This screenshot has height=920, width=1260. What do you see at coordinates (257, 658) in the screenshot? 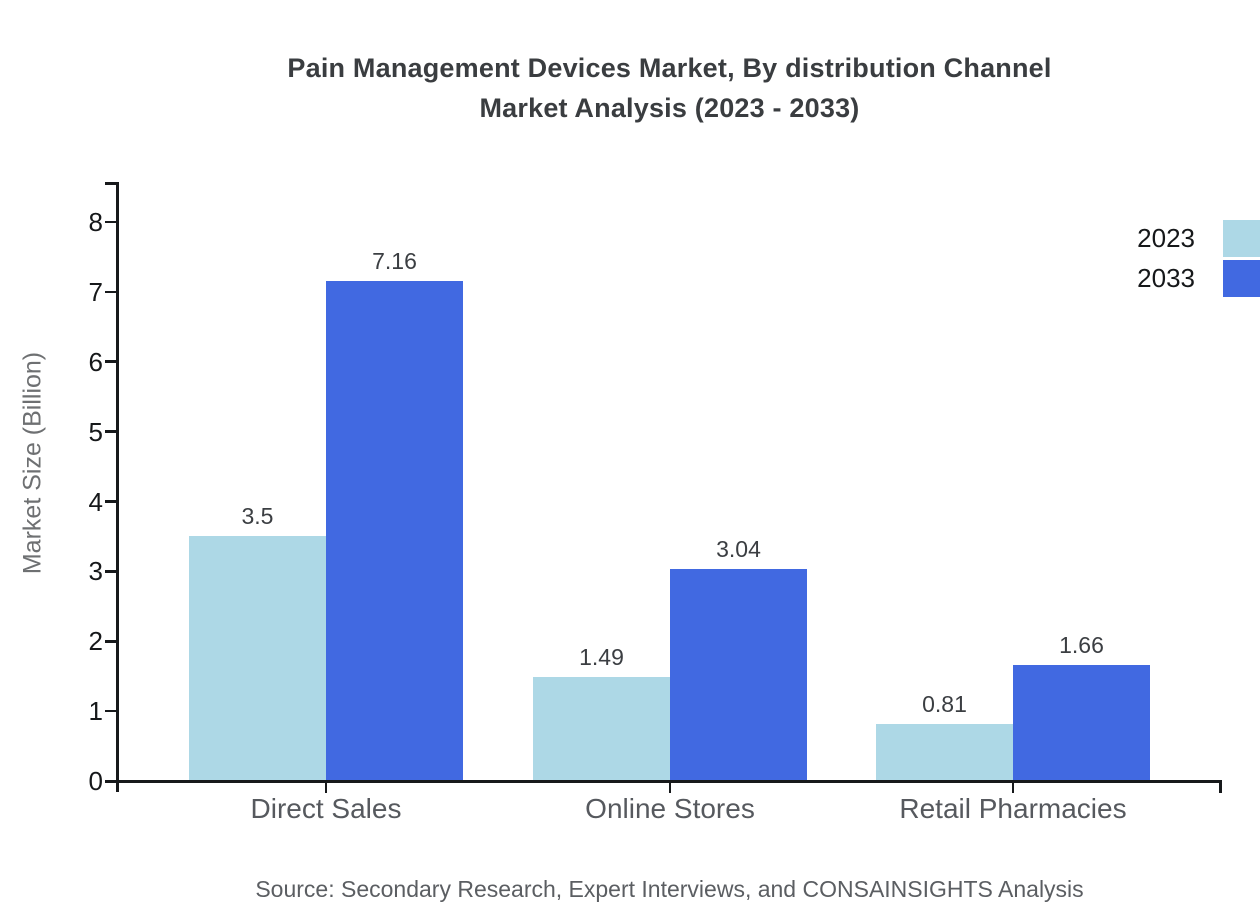
I see `bar-2023-direct-sales` at bounding box center [257, 658].